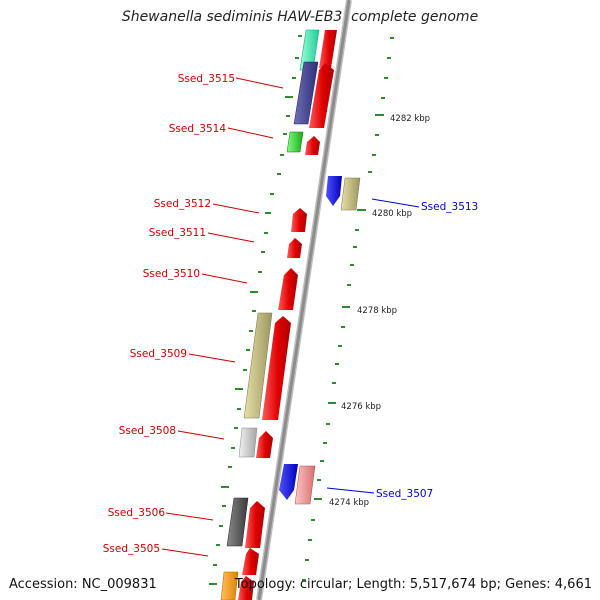  I want to click on kbp-label-4276: 4276 kbp, so click(361, 407).